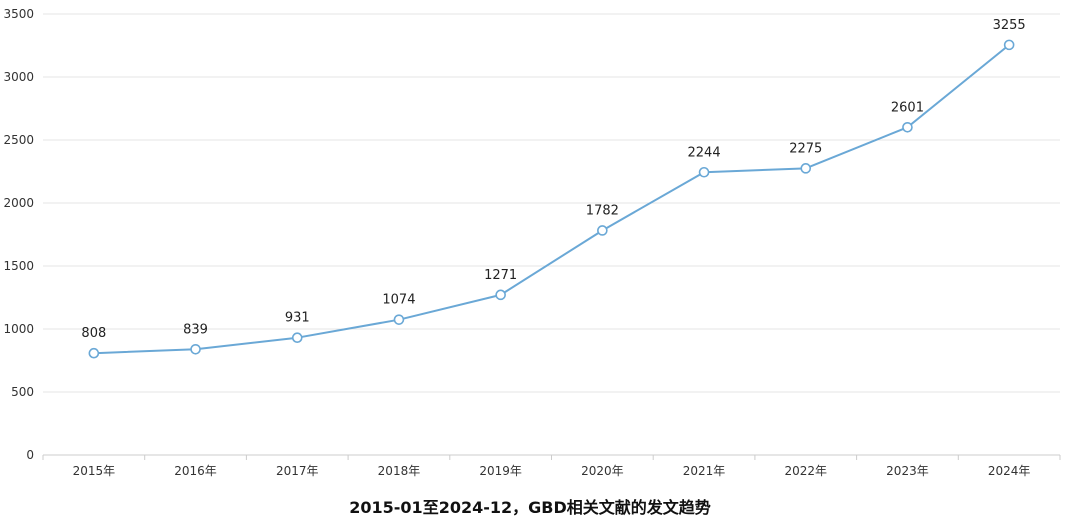 The width and height of the screenshot is (1080, 522). Describe the element at coordinates (602, 210) in the screenshot. I see `data-label: 1782` at that location.